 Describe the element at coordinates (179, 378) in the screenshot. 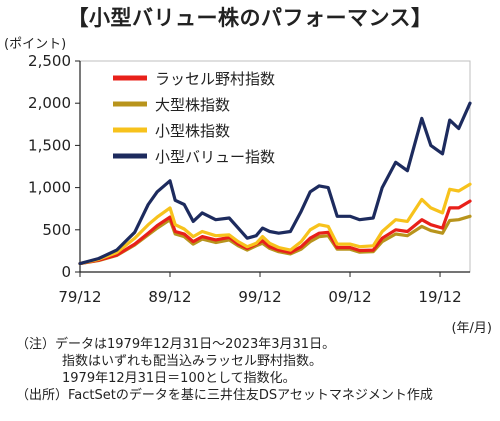

I see `note-base: 1979年12月31日＝100として指数化。` at that location.